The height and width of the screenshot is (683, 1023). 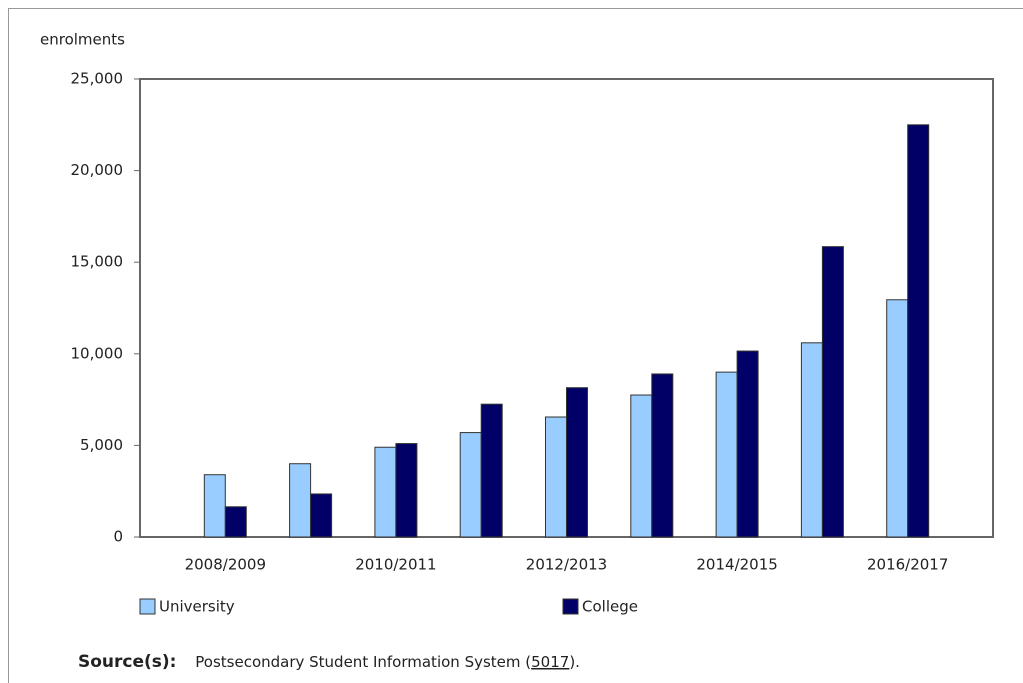 What do you see at coordinates (101, 445) in the screenshot?
I see `y-tick-label: 5,000` at bounding box center [101, 445].